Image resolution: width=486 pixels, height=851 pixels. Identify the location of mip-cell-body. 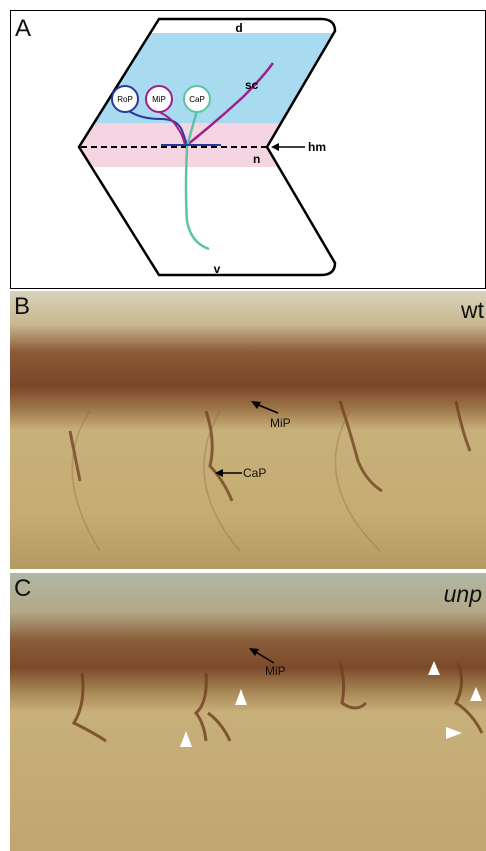
(159, 99).